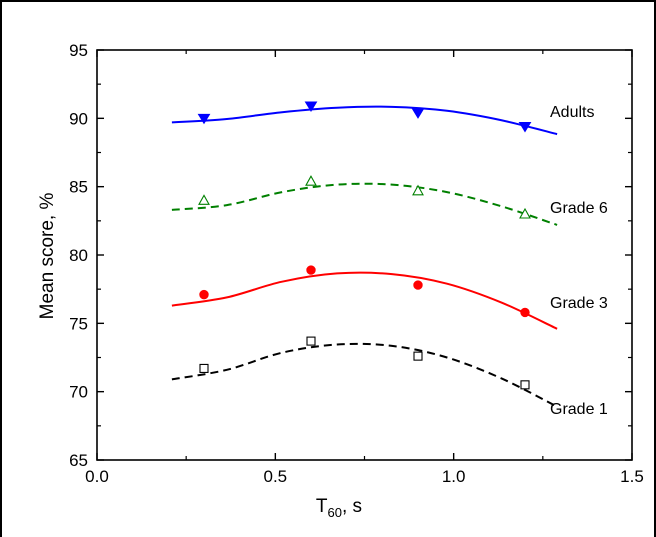 This screenshot has width=656, height=537. Describe the element at coordinates (579, 409) in the screenshot. I see `series-label-grade-1: Grade 1` at that location.